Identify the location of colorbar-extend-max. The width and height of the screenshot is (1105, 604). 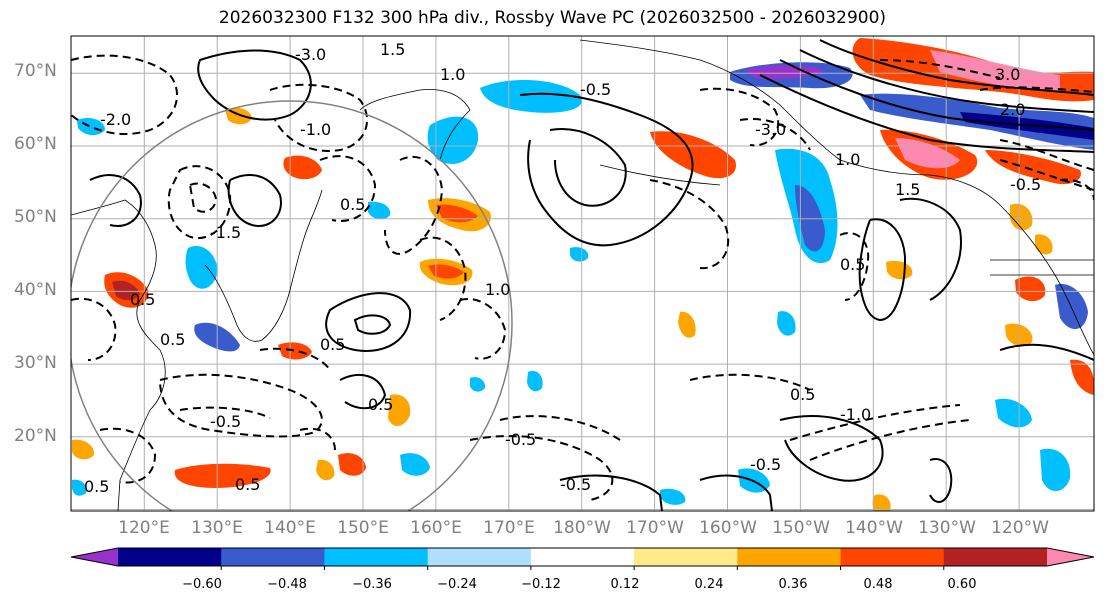
(1070, 557).